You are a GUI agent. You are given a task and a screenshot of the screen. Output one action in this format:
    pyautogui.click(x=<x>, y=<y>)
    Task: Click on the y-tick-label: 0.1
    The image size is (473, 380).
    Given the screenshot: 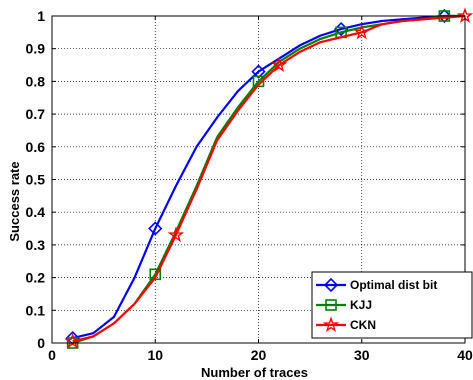 What is the action you would take?
    pyautogui.click(x=36, y=310)
    